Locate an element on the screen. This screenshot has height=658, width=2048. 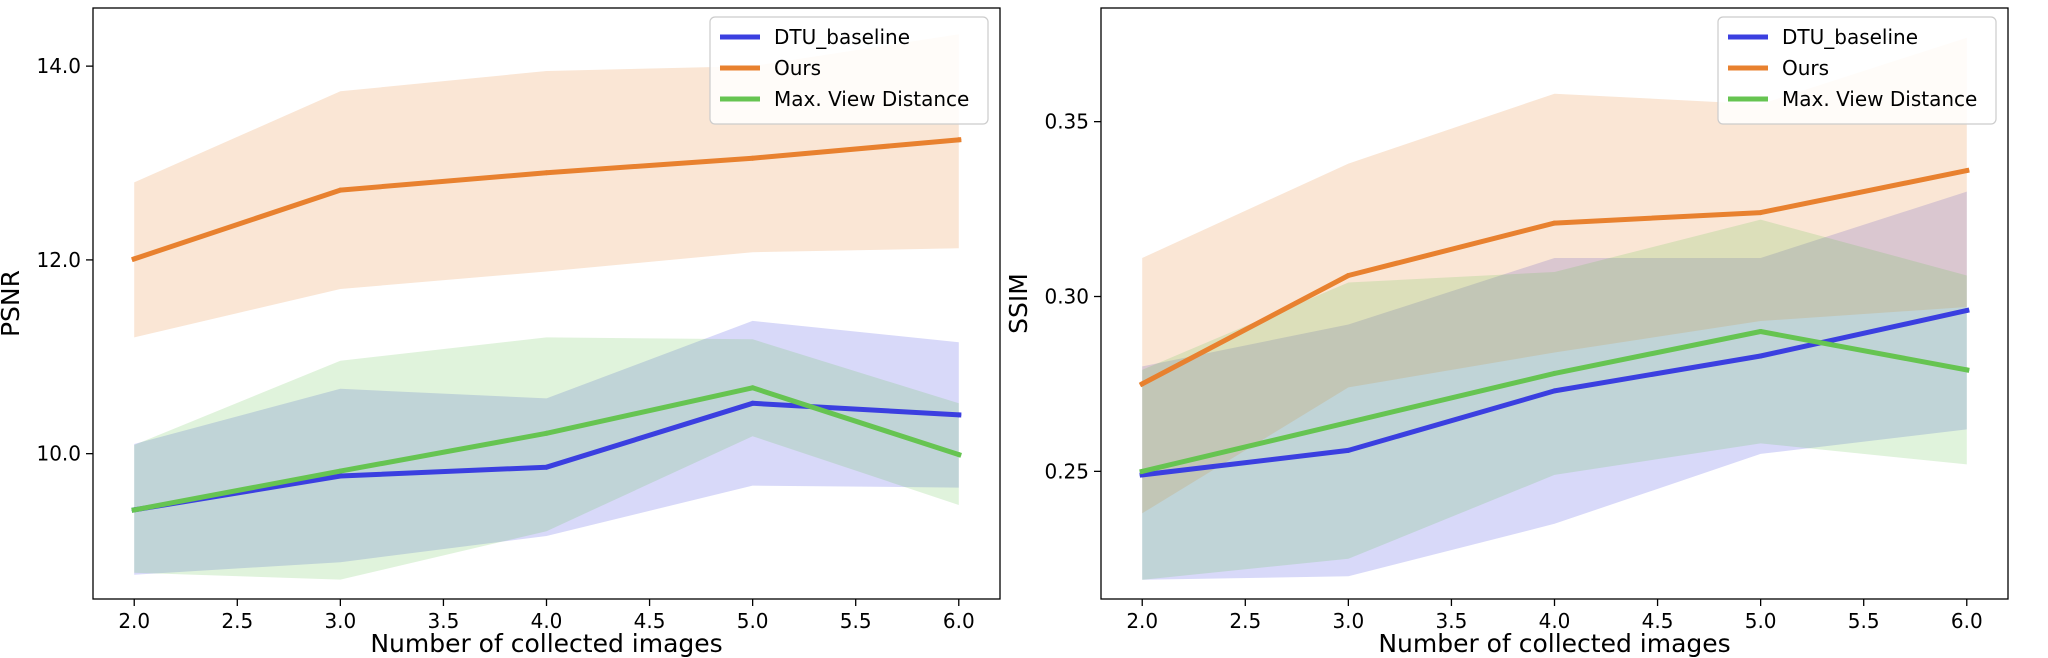
y-axis-label: SSIM is located at coordinates (1018, 303).